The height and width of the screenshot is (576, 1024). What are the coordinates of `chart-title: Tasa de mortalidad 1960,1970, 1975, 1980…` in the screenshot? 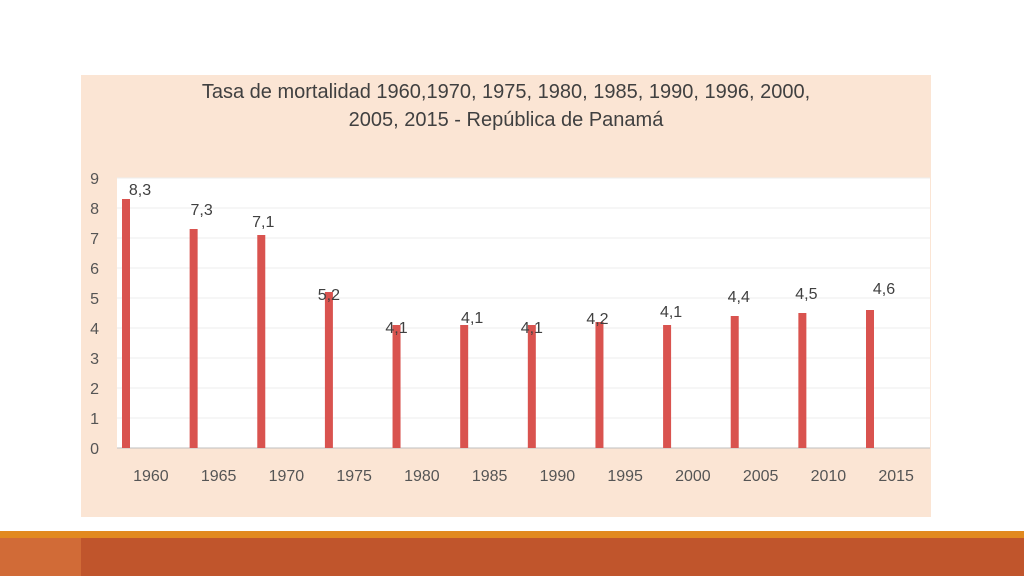 It's located at (506, 106).